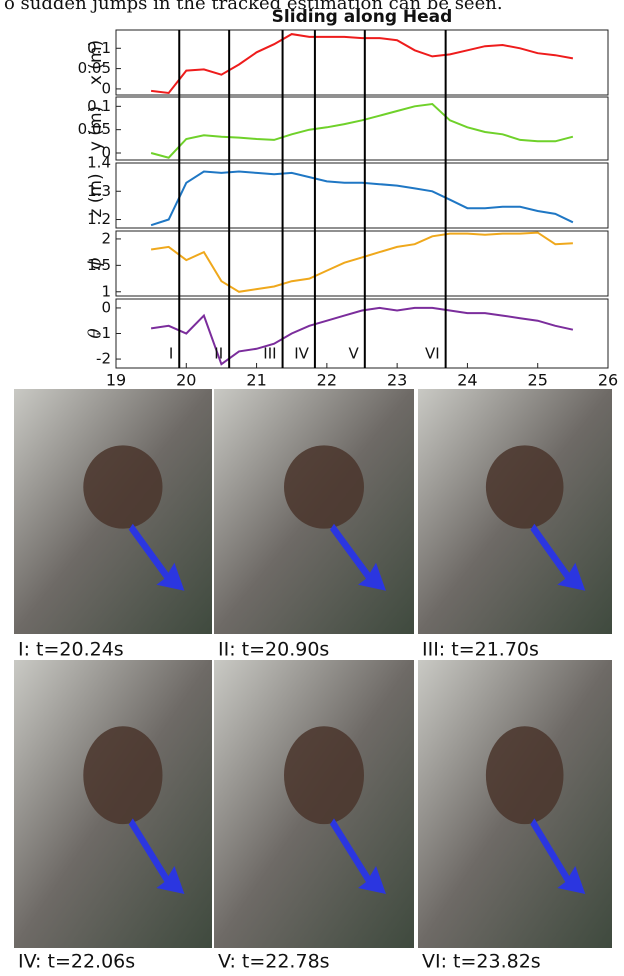 The height and width of the screenshot is (976, 624). What do you see at coordinates (481, 962) in the screenshot?
I see `photo-caption: VI: t=23.82s` at bounding box center [481, 962].